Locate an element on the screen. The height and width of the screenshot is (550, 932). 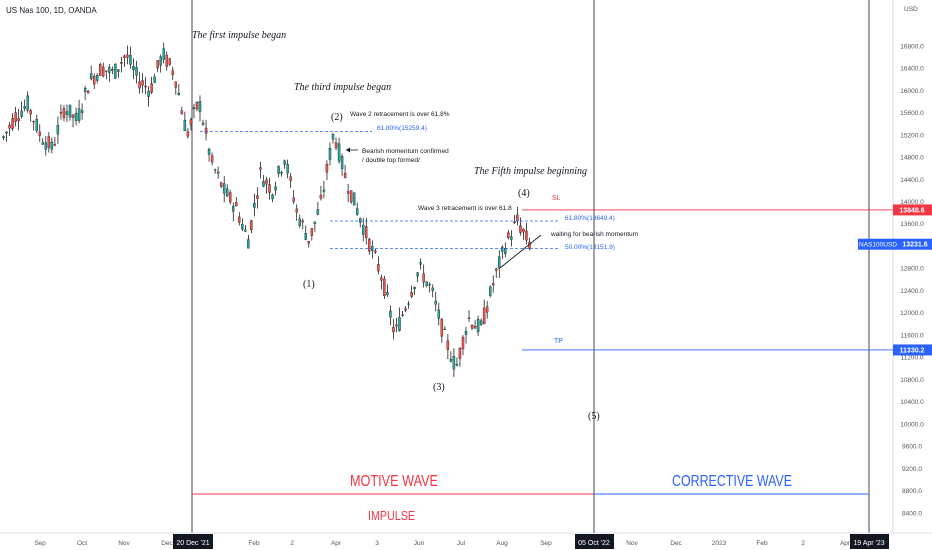
price-tick-label: 15600.0 is located at coordinates (912, 113).